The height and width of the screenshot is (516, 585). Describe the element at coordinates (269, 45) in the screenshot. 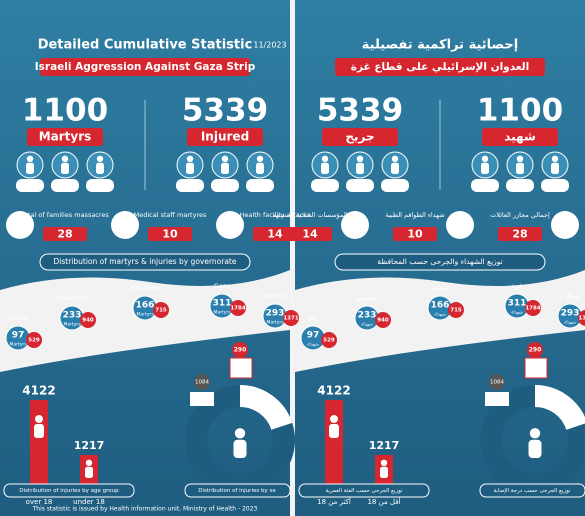

I see `date: 11/2023` at that location.